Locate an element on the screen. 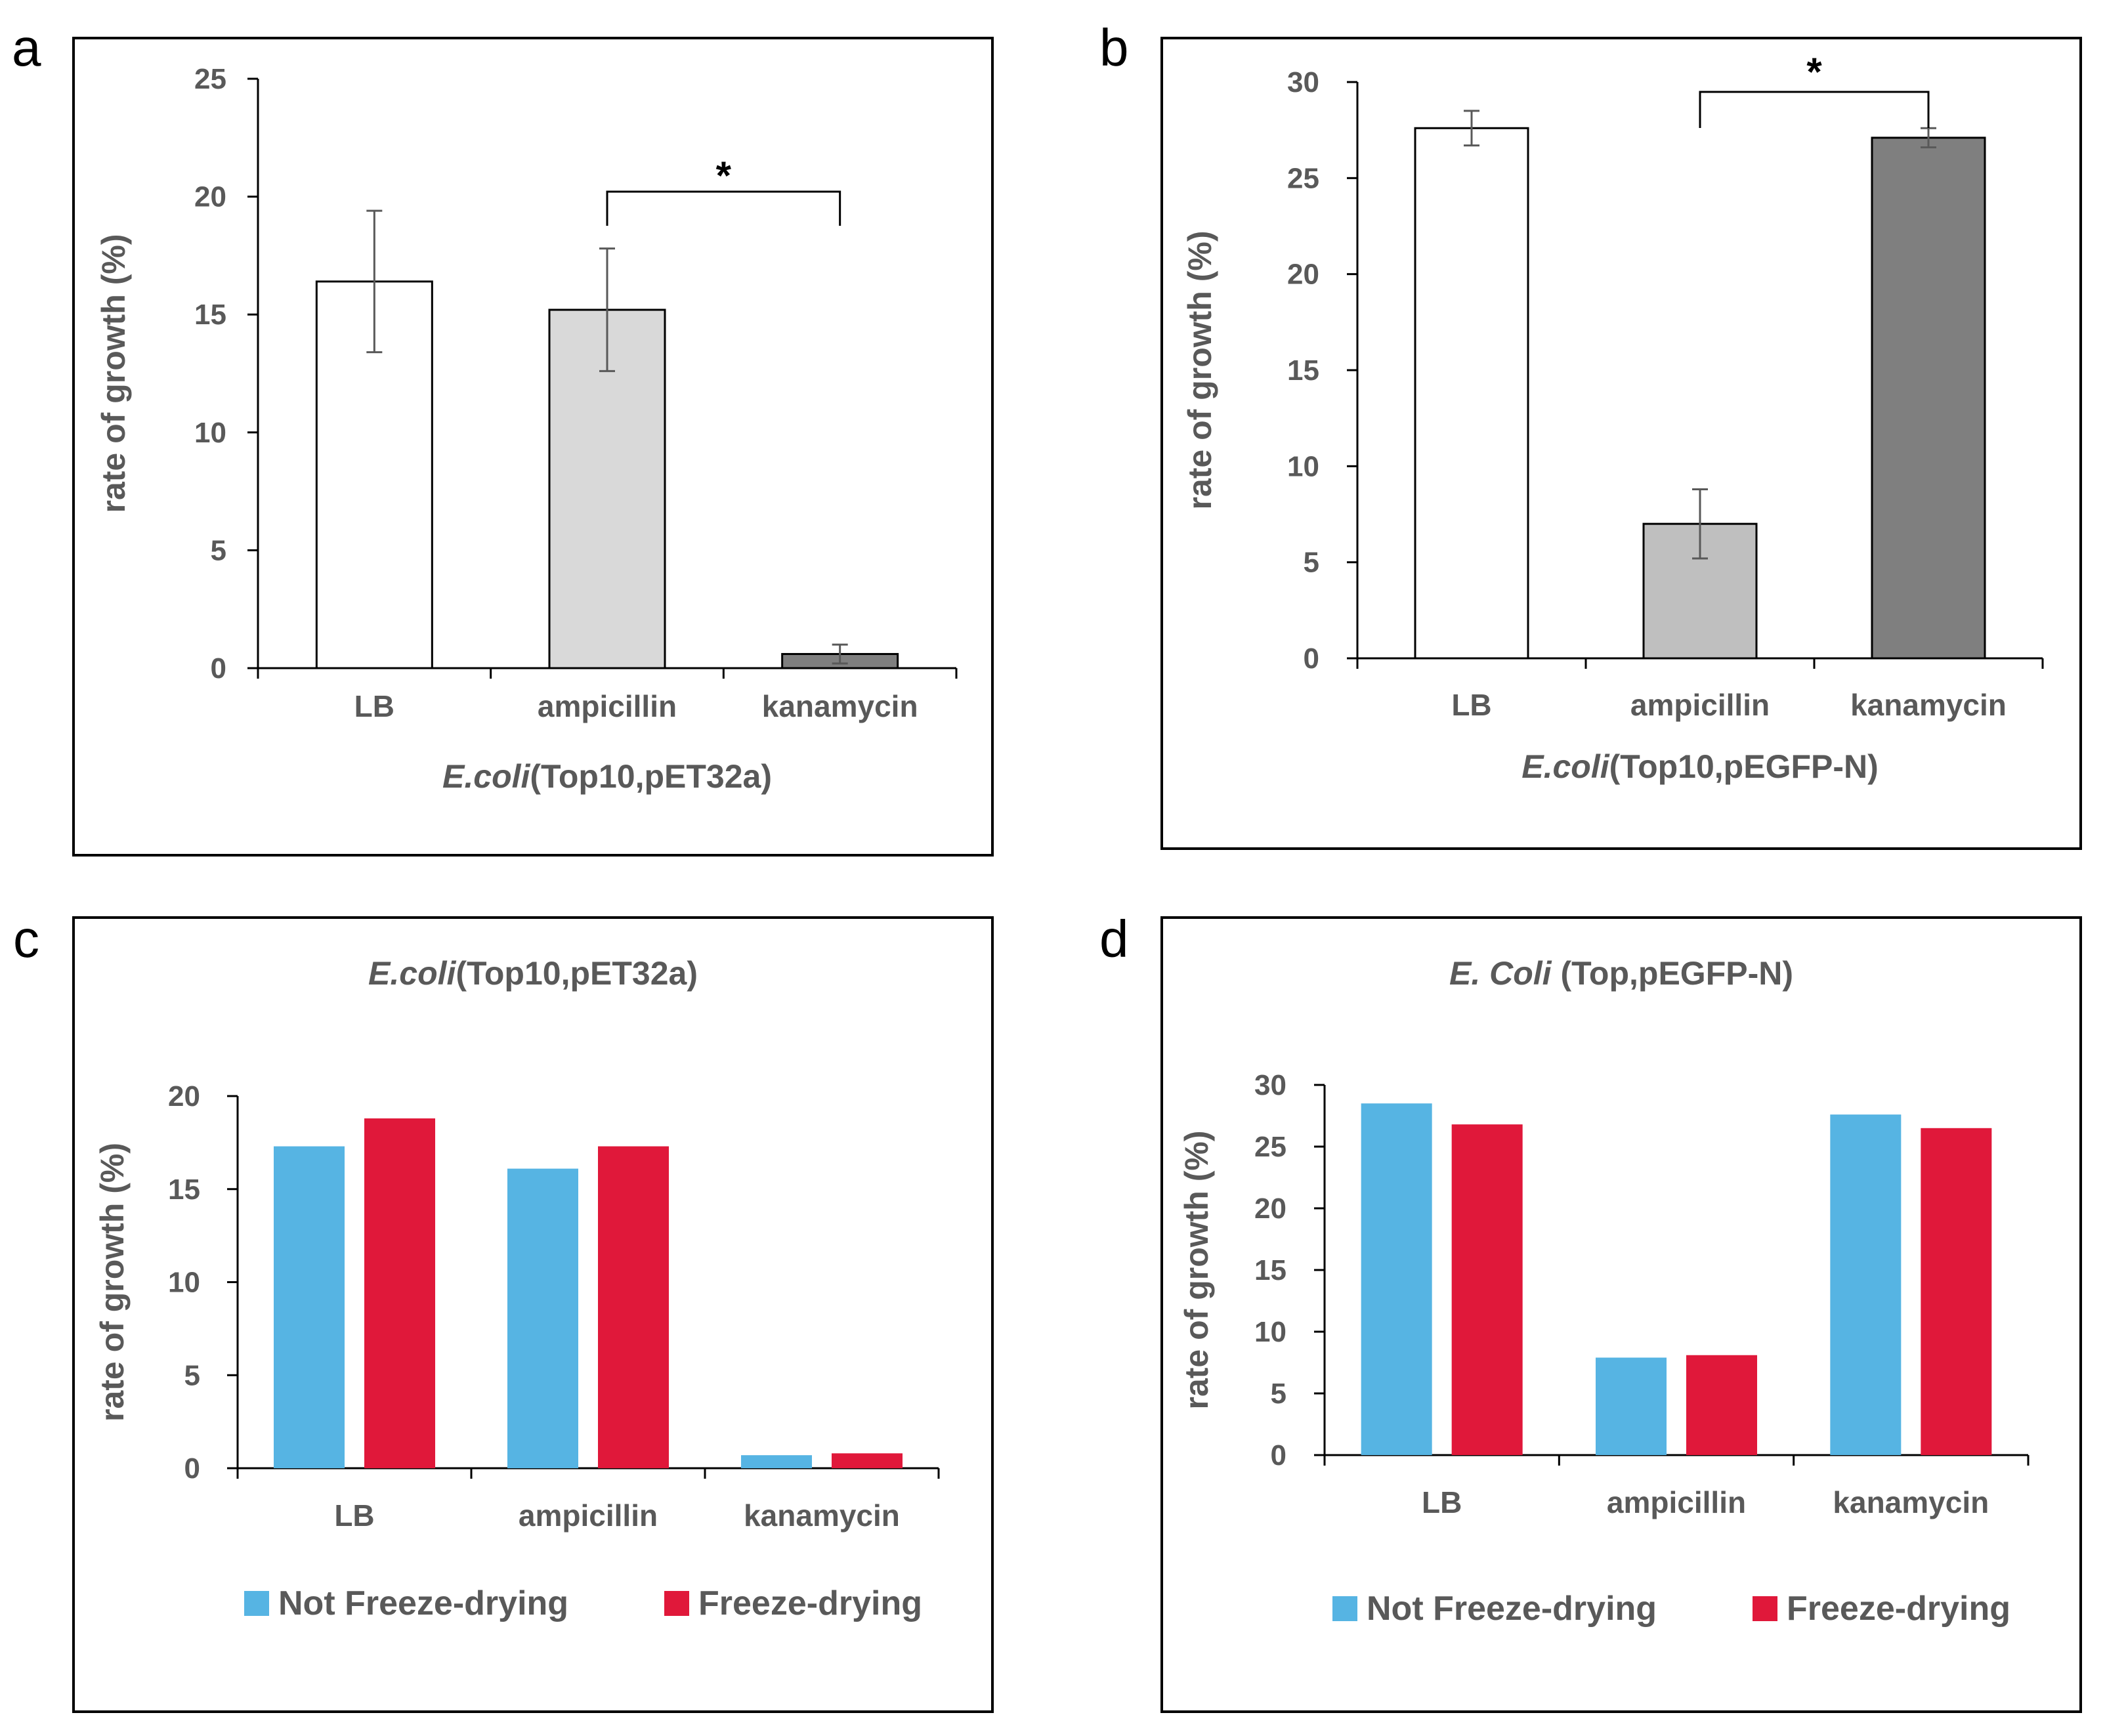 The image size is (2105, 1736). chart-title-italic: E.coli is located at coordinates (412, 973).